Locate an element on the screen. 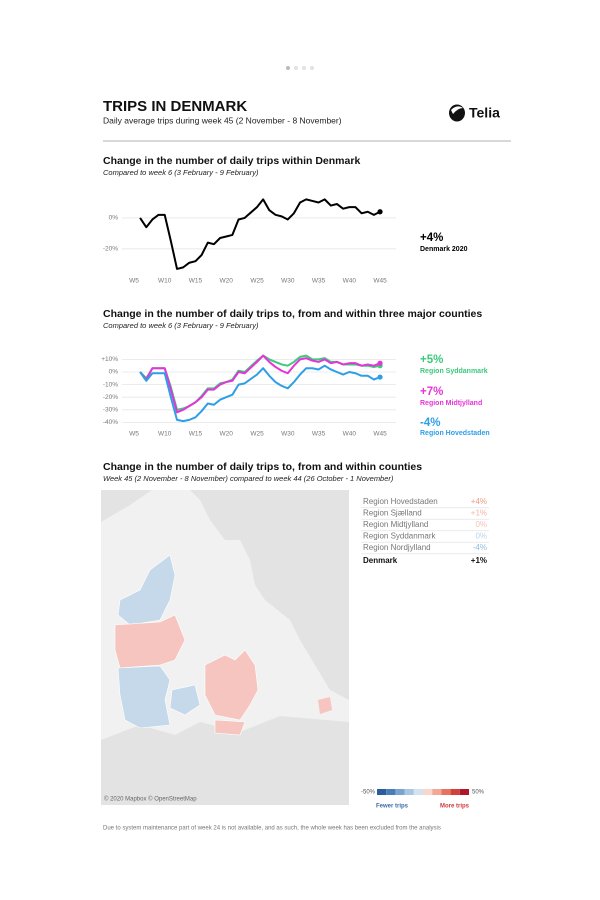  scale-high: More trips is located at coordinates (455, 807).